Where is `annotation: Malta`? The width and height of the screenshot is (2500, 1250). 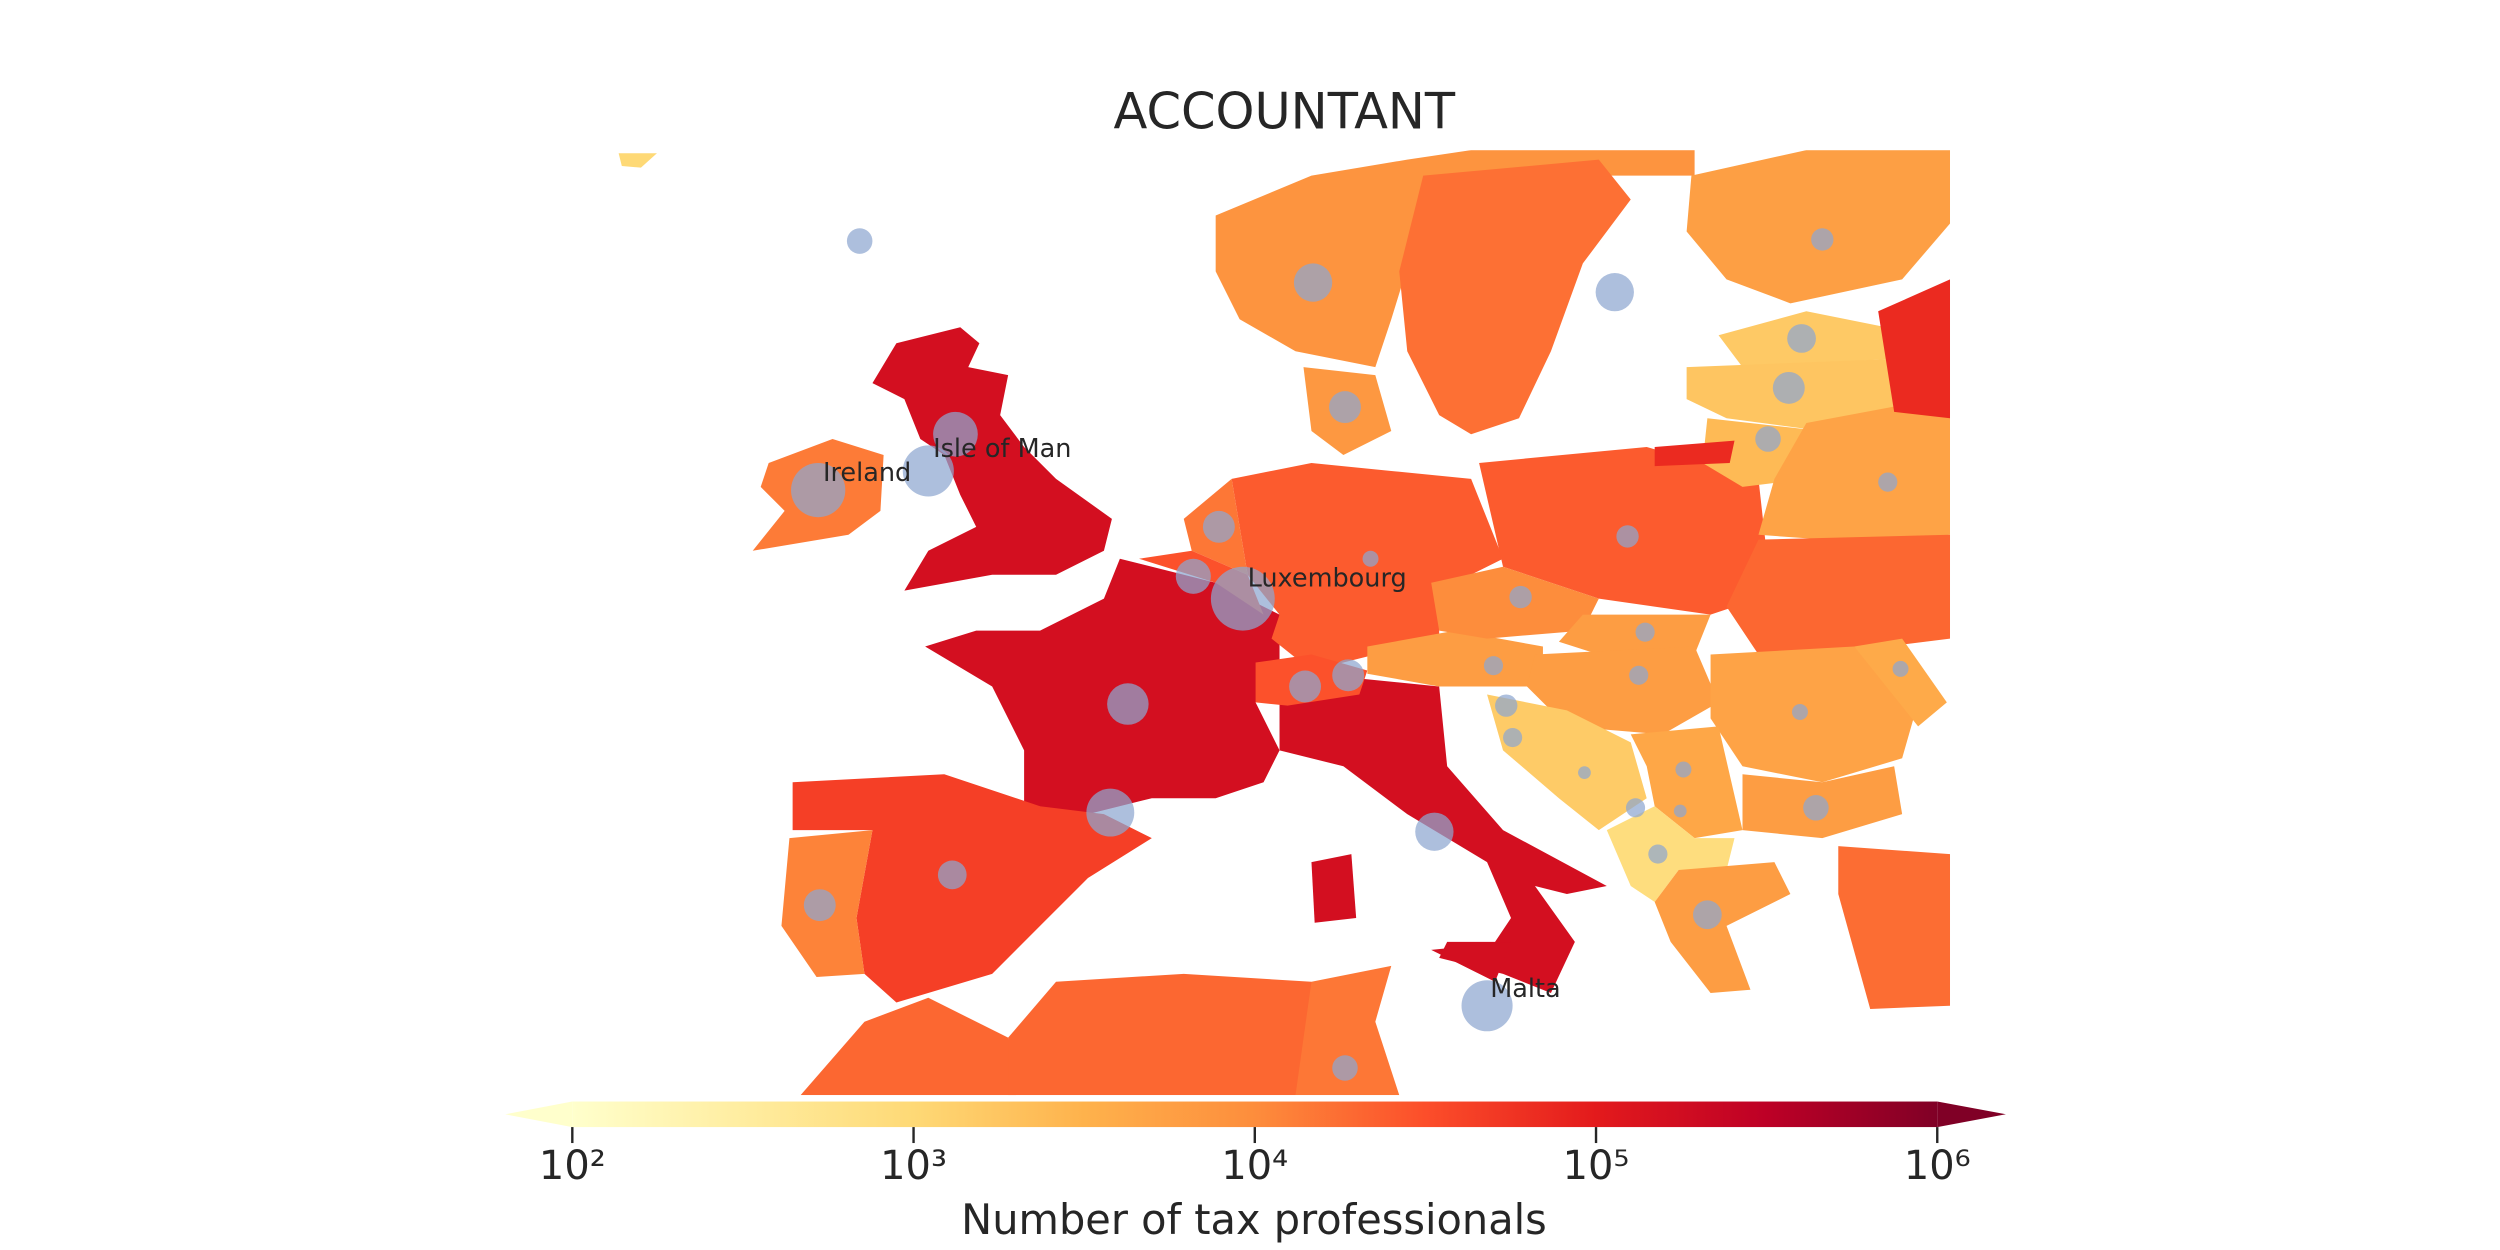 annotation: Malta is located at coordinates (1525, 989).